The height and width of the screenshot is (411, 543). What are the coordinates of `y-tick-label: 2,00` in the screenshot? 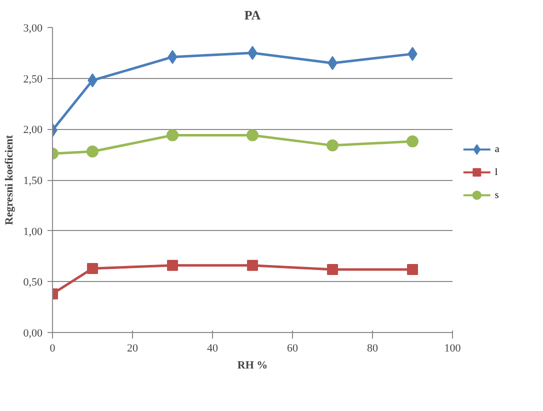 It's located at (33, 130).